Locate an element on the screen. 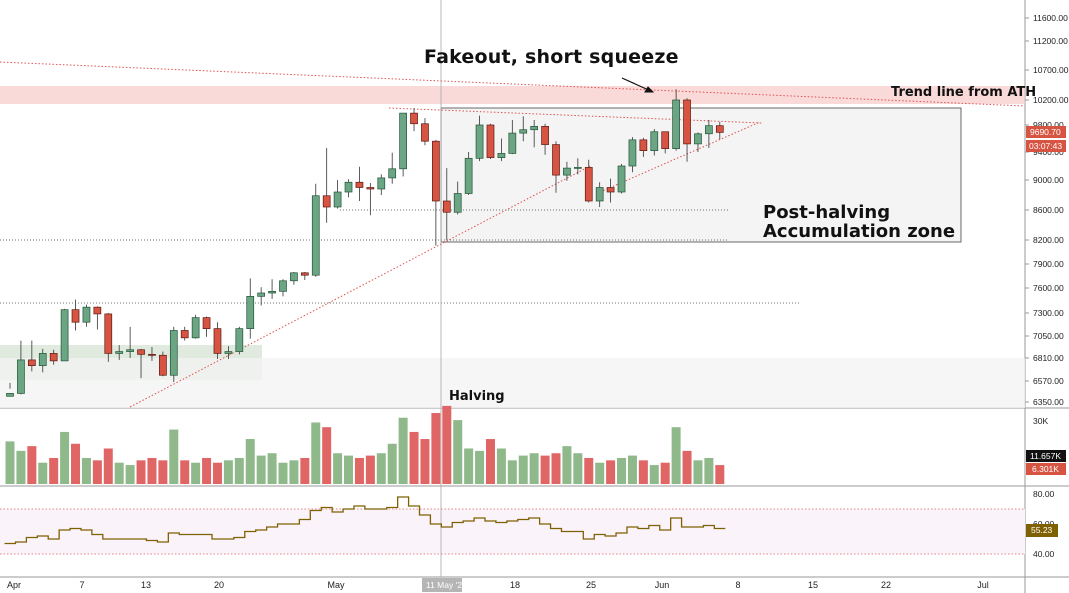 Image resolution: width=1069 pixels, height=593 pixels. rsi-line is located at coordinates (365, 520).